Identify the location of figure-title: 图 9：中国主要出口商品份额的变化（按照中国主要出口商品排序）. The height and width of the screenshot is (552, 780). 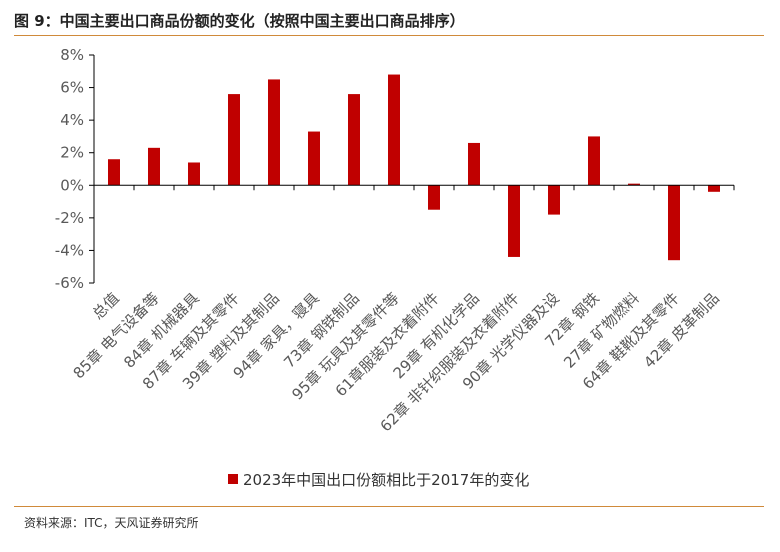
(239, 21).